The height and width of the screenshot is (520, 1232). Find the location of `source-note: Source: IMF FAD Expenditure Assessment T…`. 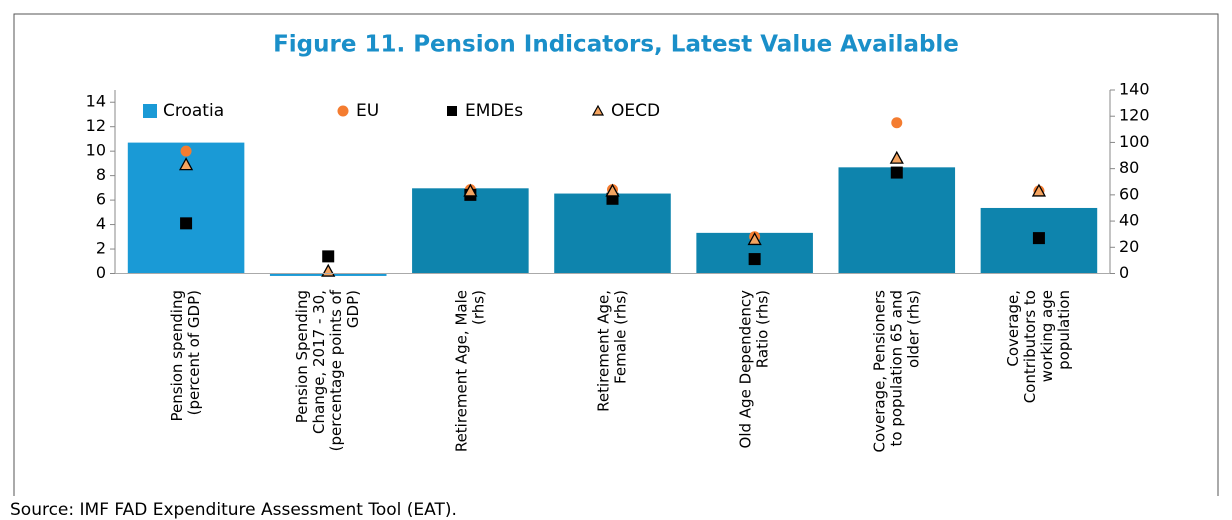

source-note: Source: IMF FAD Expenditure Assessment T… is located at coordinates (233, 510).